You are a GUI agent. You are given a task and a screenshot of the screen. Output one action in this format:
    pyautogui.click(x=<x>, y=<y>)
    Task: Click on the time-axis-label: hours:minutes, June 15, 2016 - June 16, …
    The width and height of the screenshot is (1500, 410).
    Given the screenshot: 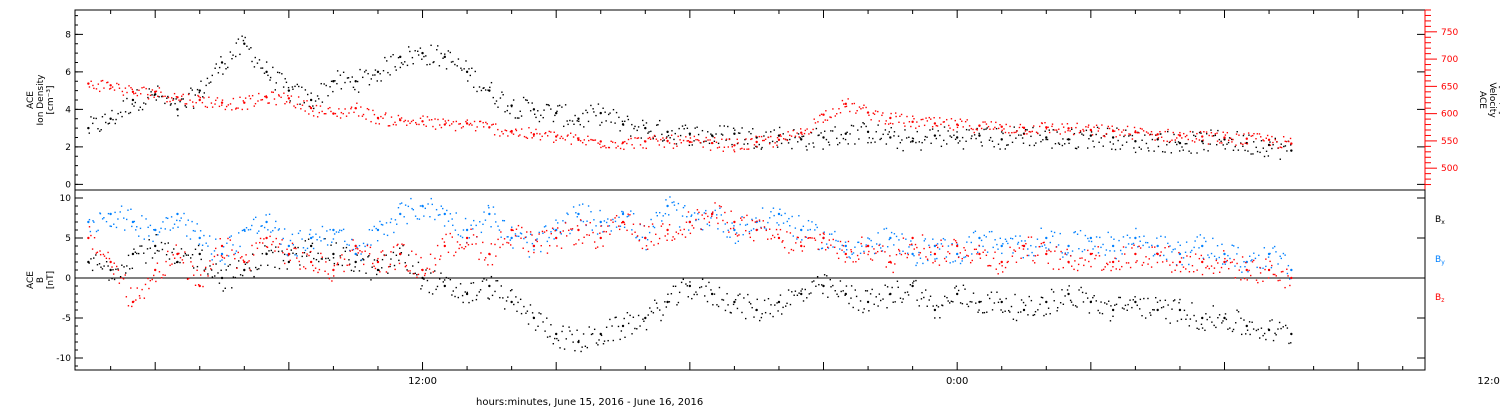 What is the action you would take?
    pyautogui.click(x=589, y=402)
    